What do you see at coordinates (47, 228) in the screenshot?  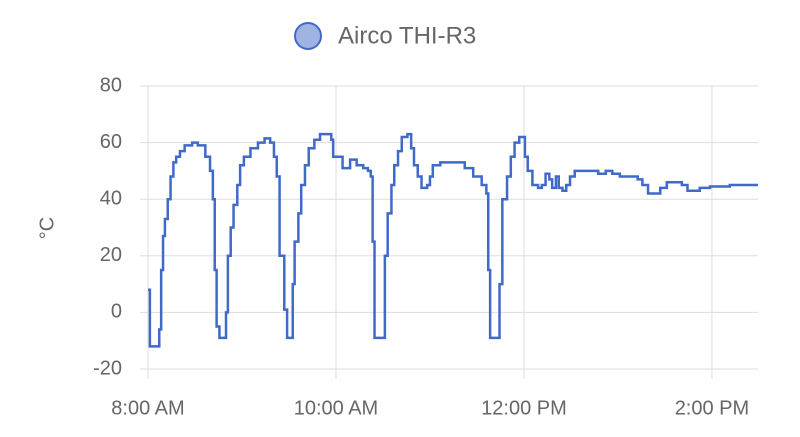 I see `y-axis-label: °C` at bounding box center [47, 228].